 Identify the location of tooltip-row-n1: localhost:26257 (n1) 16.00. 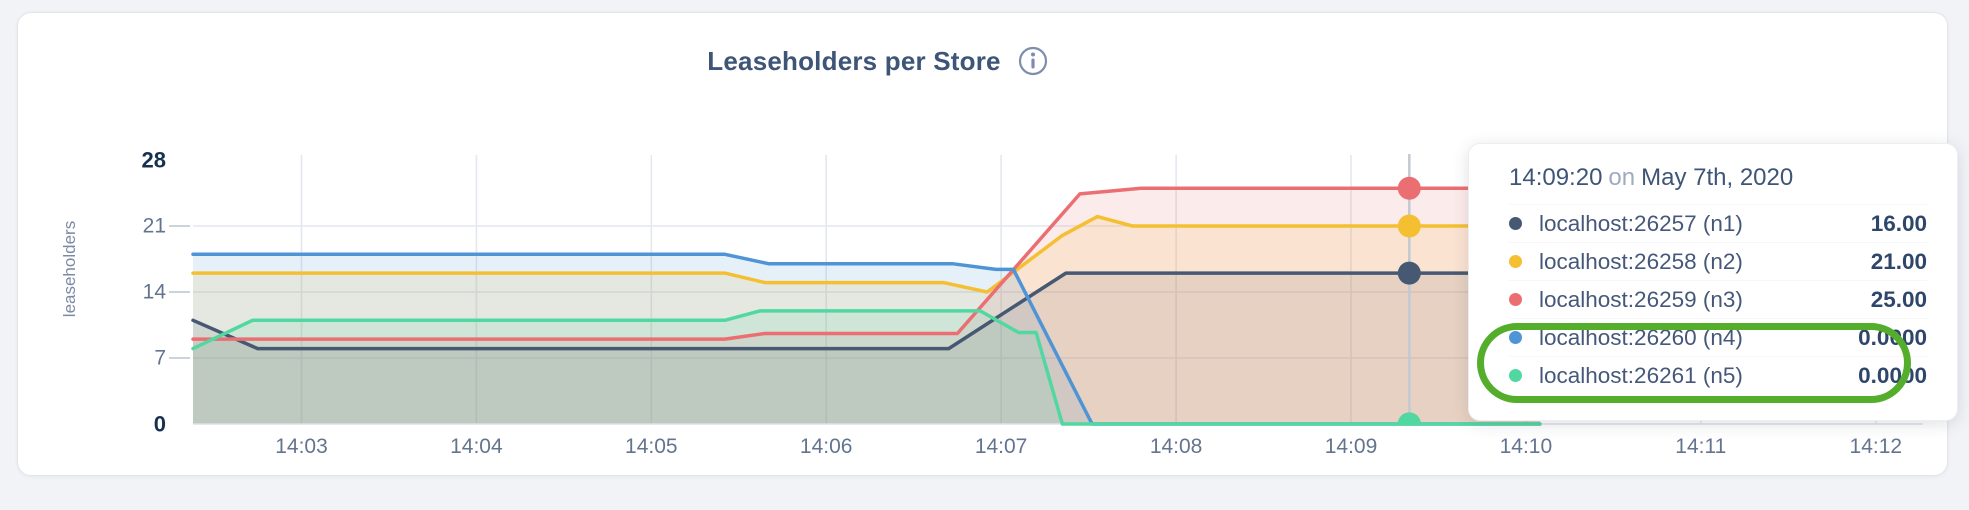
(1718, 223).